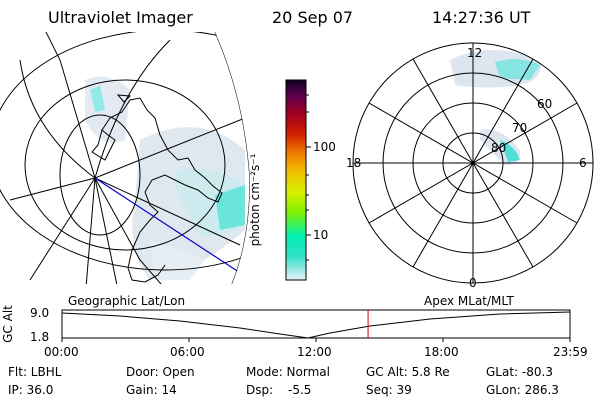 The width and height of the screenshot is (600, 400). Describe the element at coordinates (469, 301) in the screenshot. I see `polar-plot-caption: Apex MLat/MLT` at that location.